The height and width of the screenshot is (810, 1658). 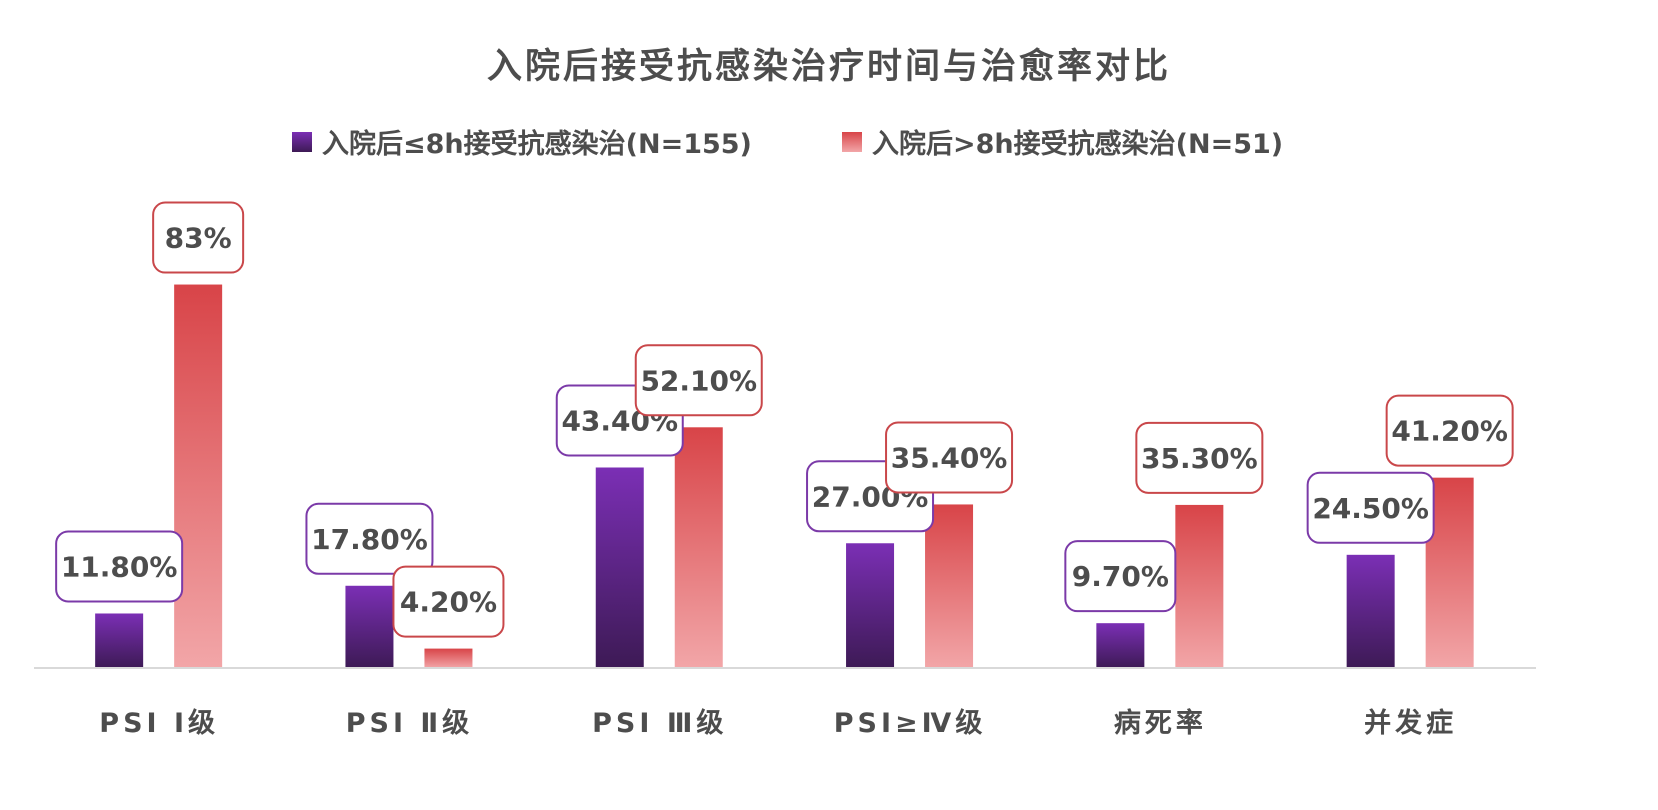 What do you see at coordinates (829, 142) in the screenshot?
I see `legend: 入院后≤8h接受抗感染治(N=155) 入院后>8h接受抗感染治(N=51)` at bounding box center [829, 142].